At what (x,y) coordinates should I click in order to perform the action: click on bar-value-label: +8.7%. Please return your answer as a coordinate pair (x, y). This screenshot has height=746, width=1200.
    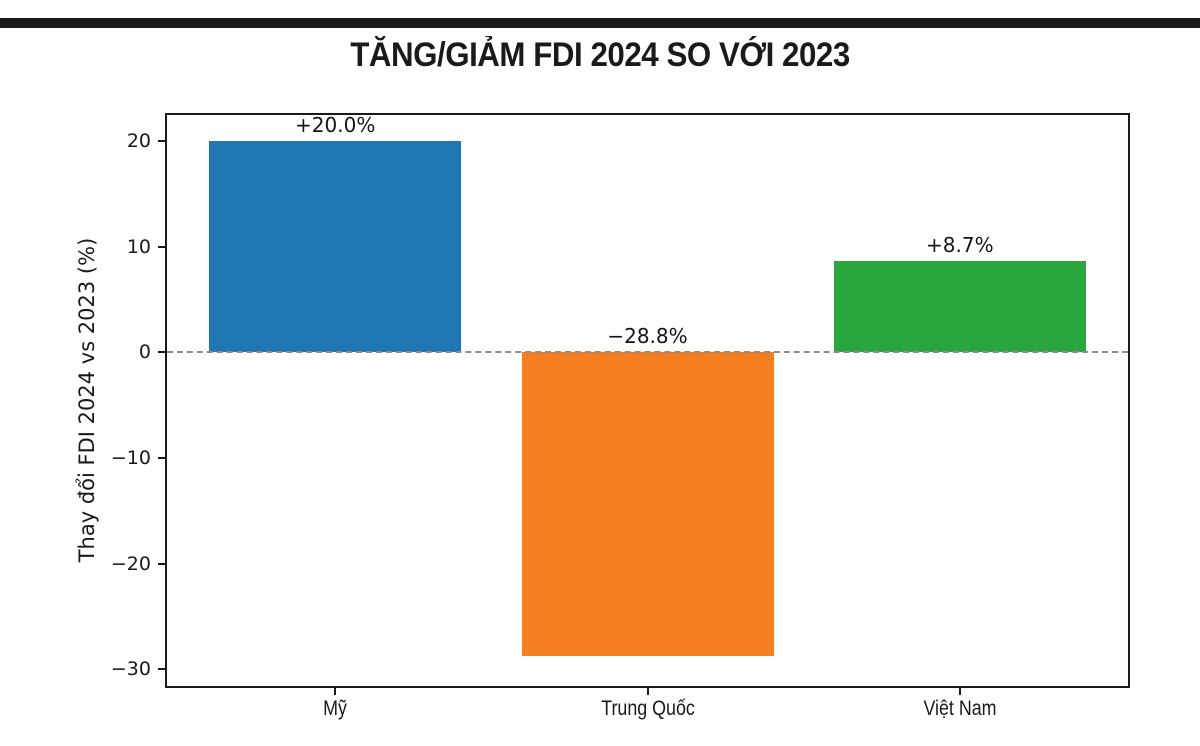
    Looking at the image, I should click on (960, 244).